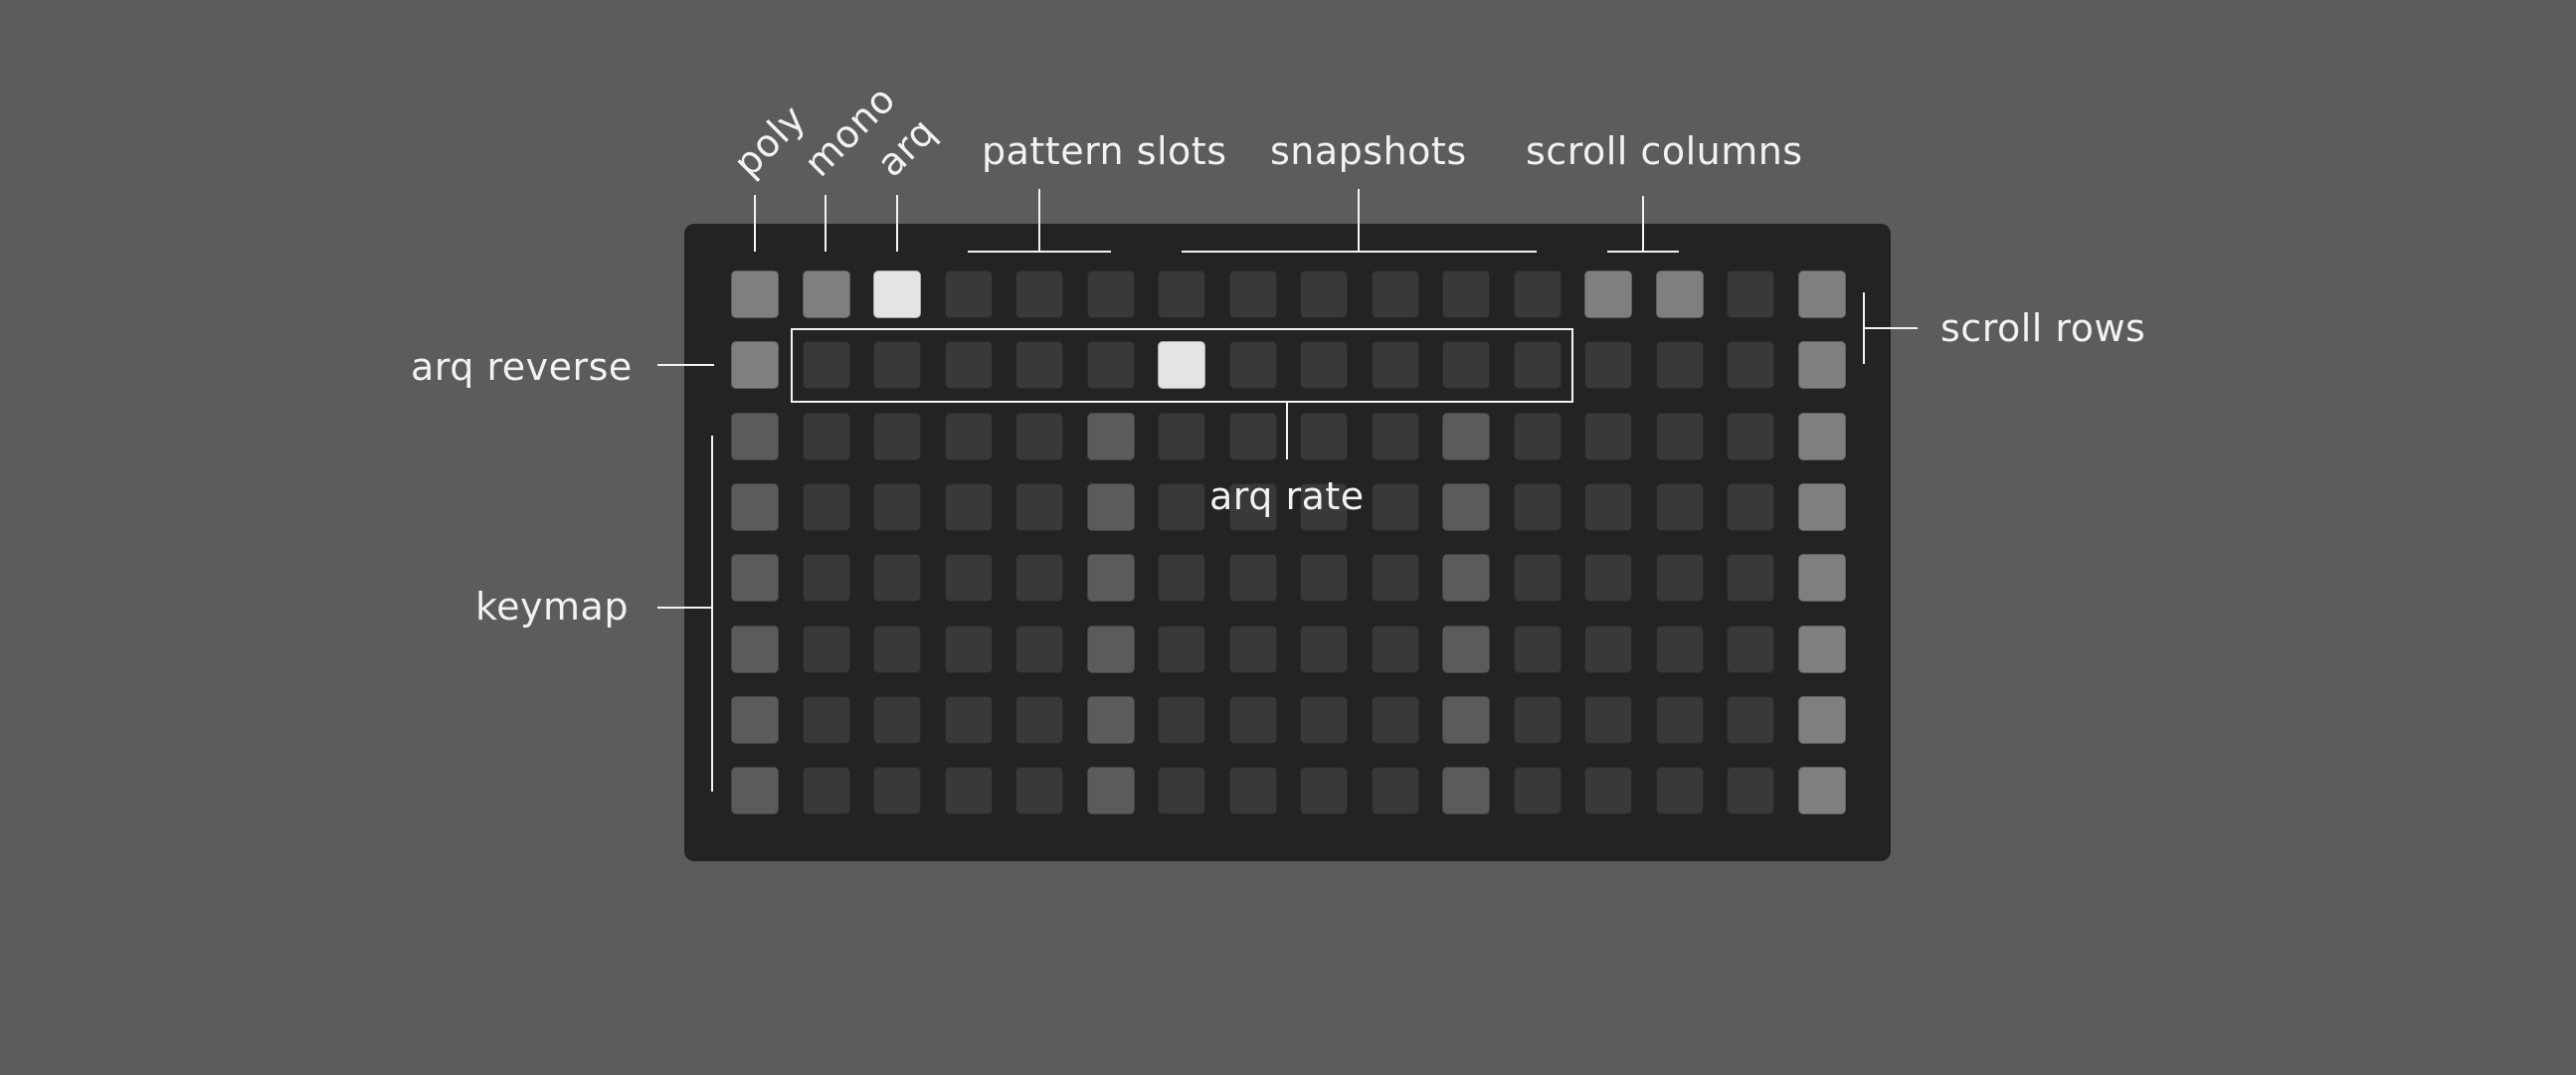 The image size is (2576, 1075). Describe the element at coordinates (1822, 720) in the screenshot. I see `grid-pad-r7-c16` at that location.